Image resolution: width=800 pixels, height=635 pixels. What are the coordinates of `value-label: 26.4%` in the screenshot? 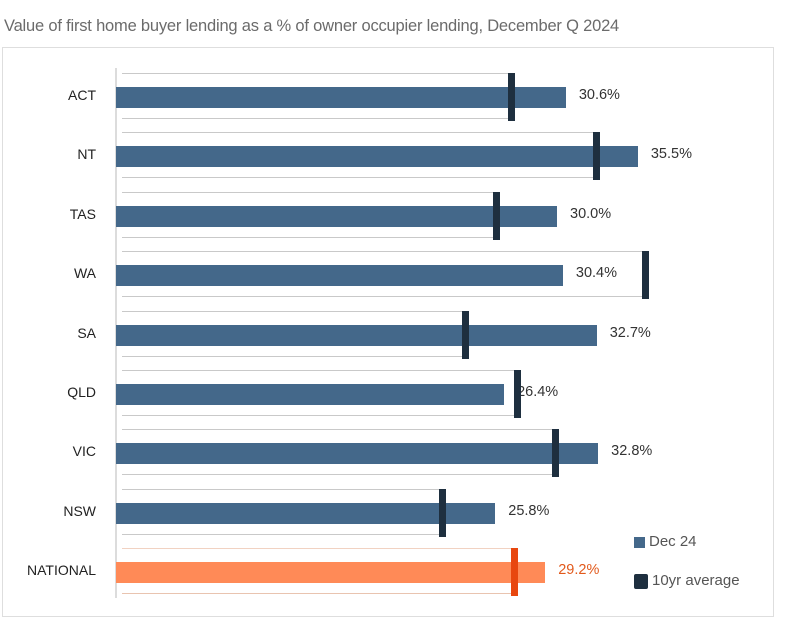 It's located at (538, 392).